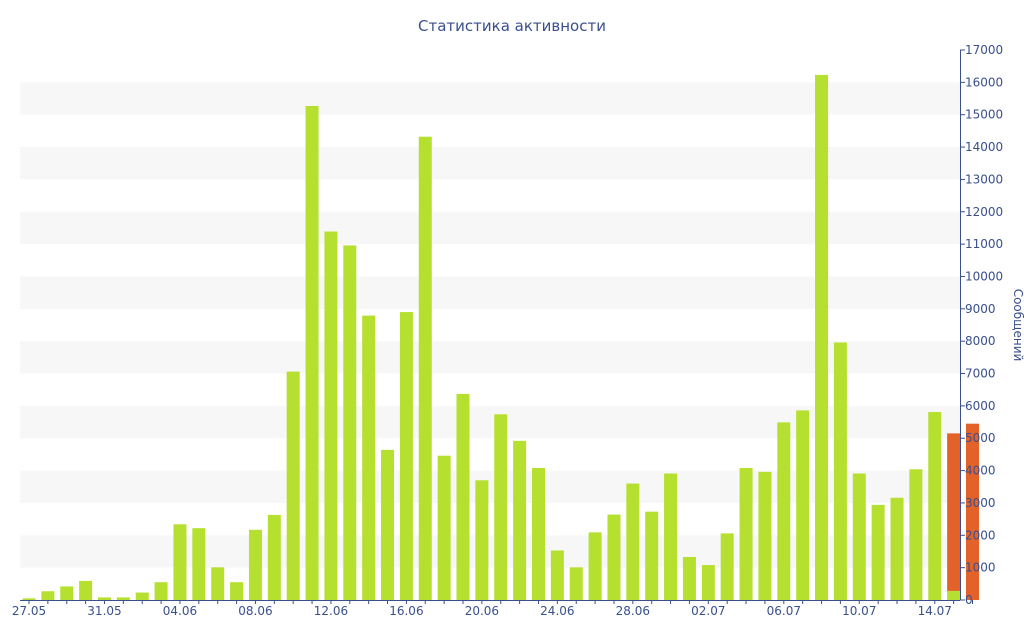 This screenshot has height=640, width=1024. Describe the element at coordinates (980, 568) in the screenshot. I see `y-tick-label: 1000` at that location.